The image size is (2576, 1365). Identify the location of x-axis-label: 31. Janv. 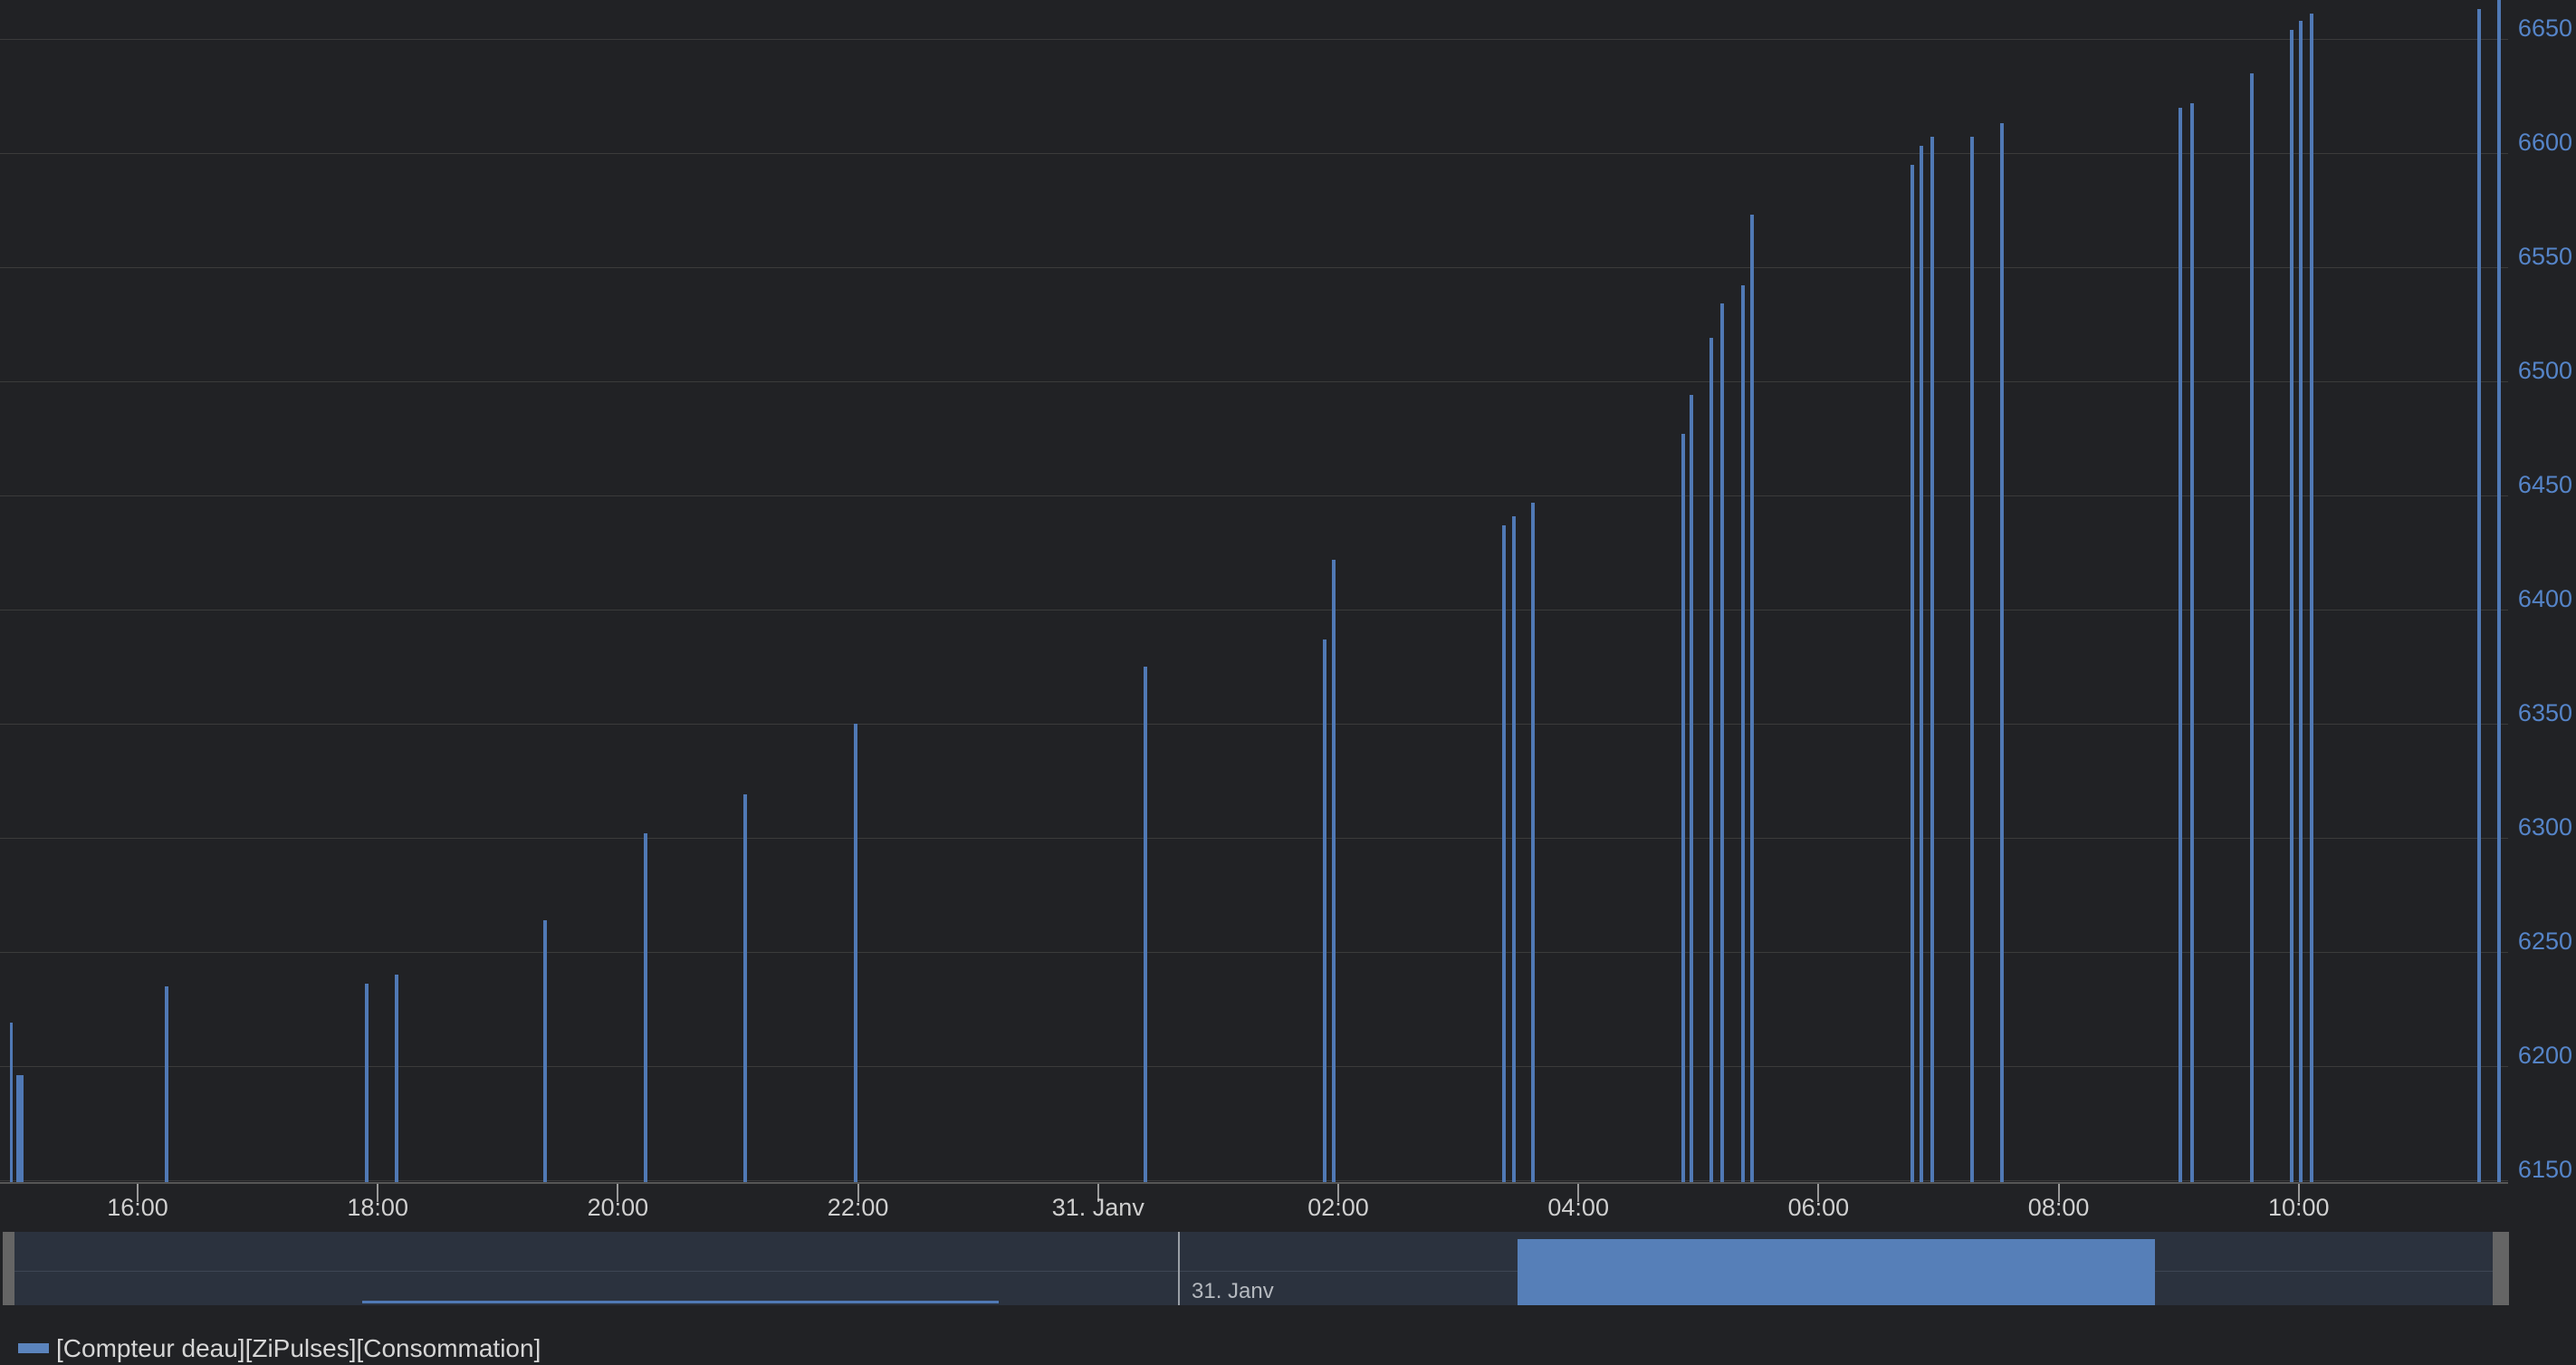
(1097, 1208).